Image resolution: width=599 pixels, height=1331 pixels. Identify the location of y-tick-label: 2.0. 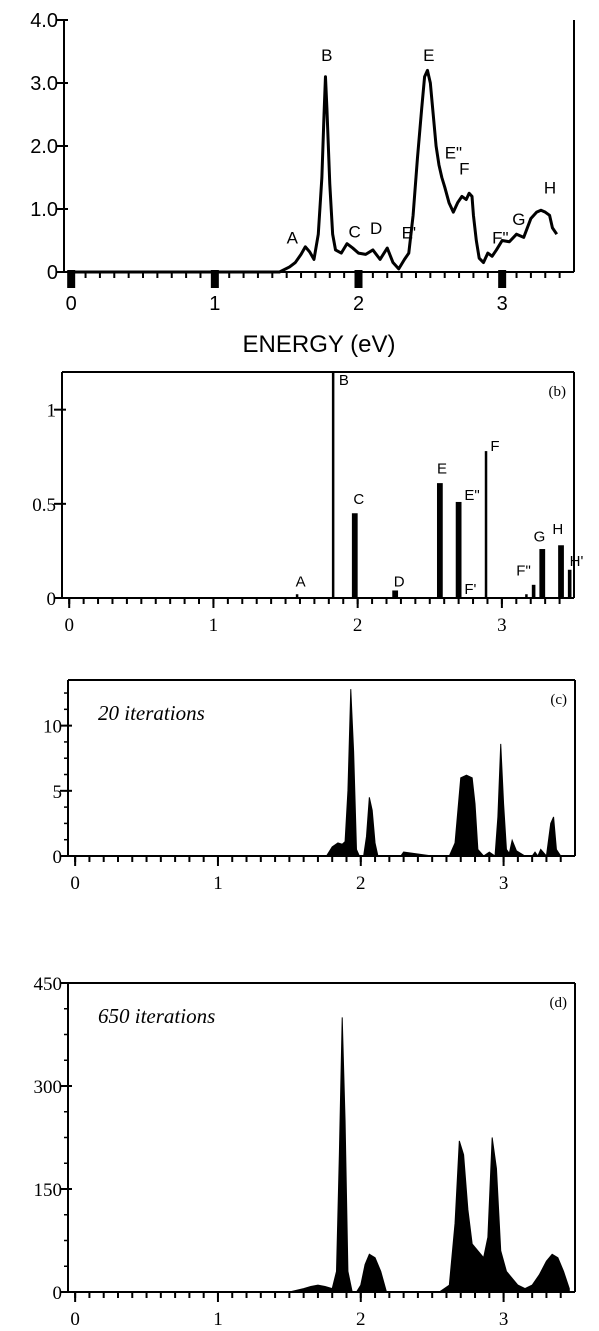
(44, 147).